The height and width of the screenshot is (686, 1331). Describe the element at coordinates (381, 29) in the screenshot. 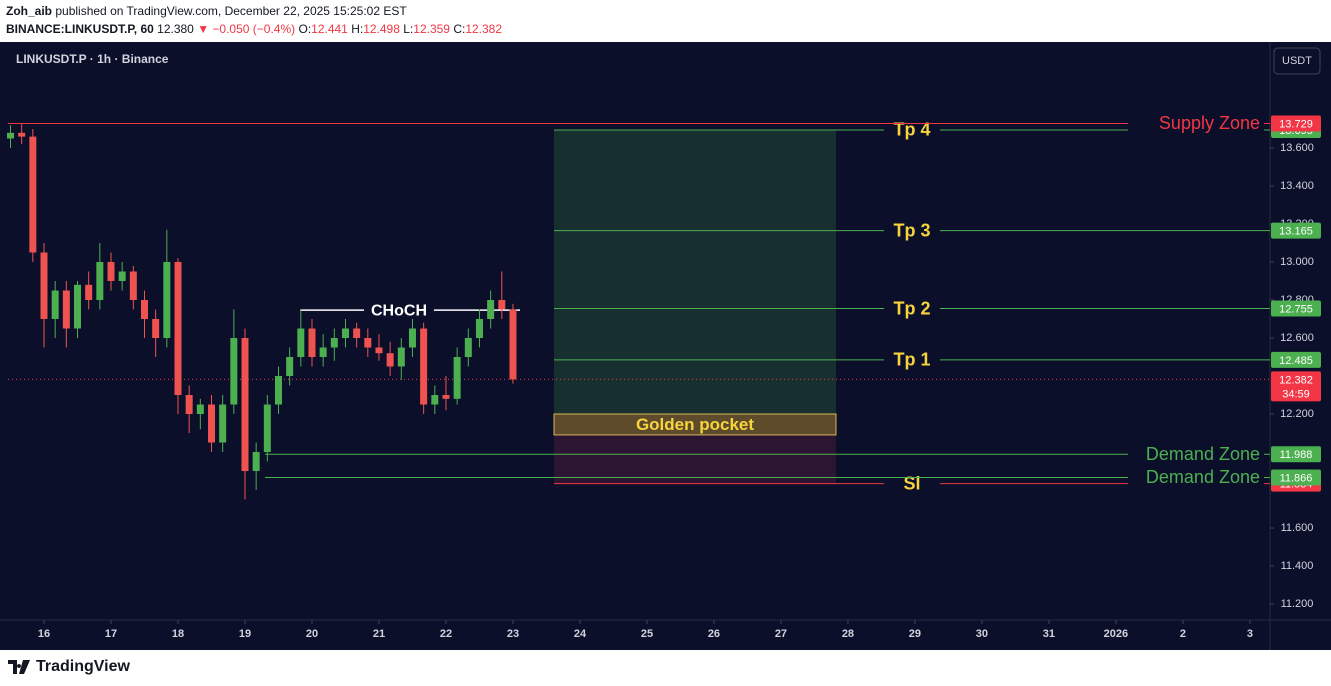

I see `high-value: 12.498` at that location.